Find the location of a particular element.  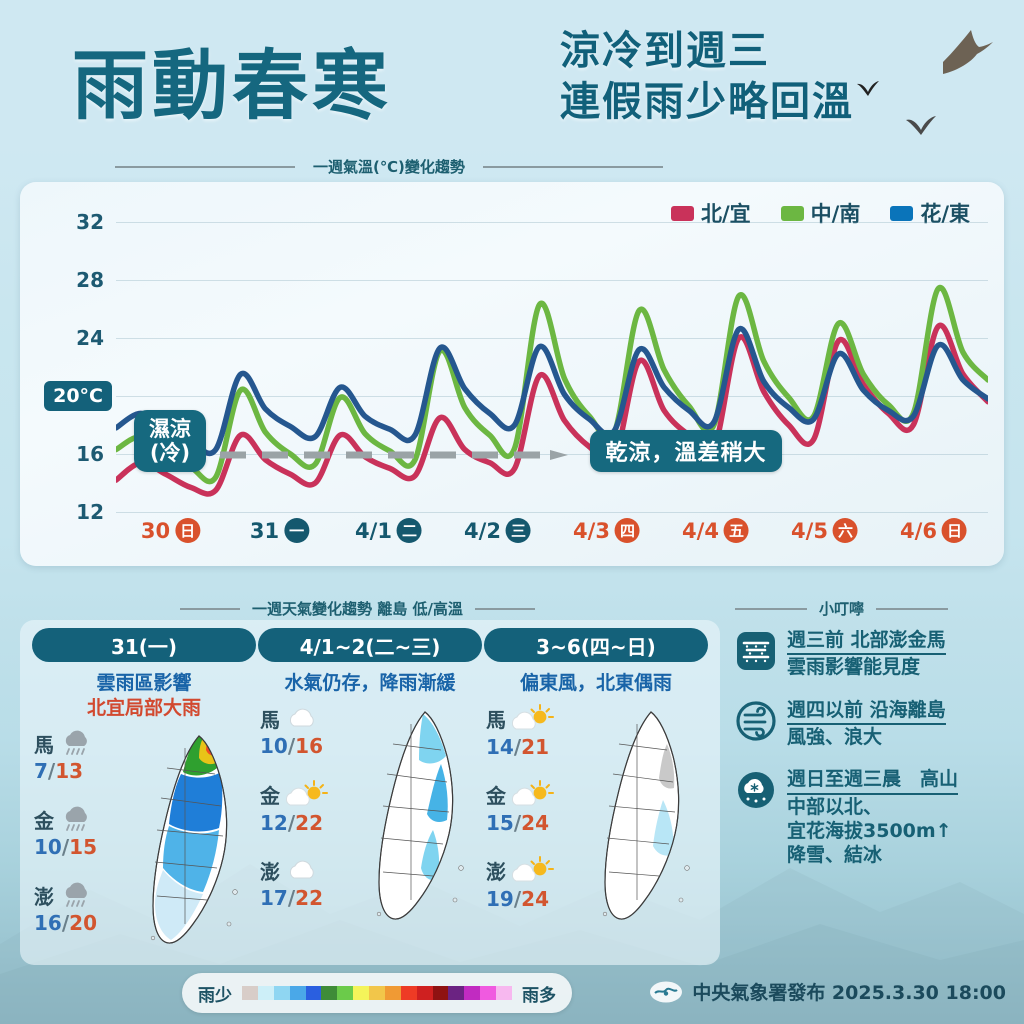

island-forecast-澎: 澎 19/24 is located at coordinates (529, 883).